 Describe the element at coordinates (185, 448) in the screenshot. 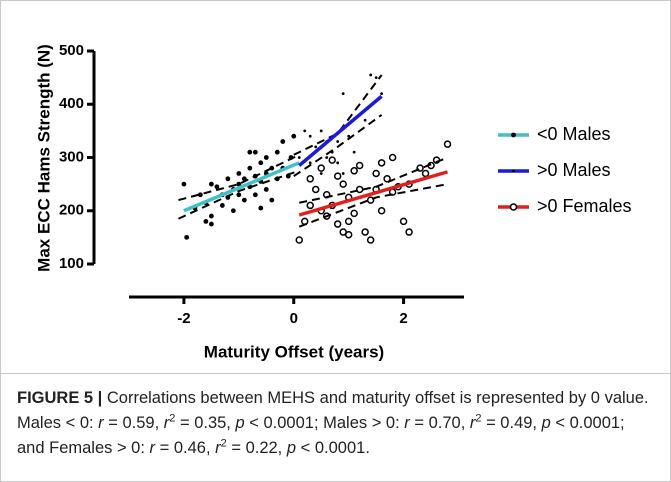

I see `caption-text: = 0.46,` at that location.